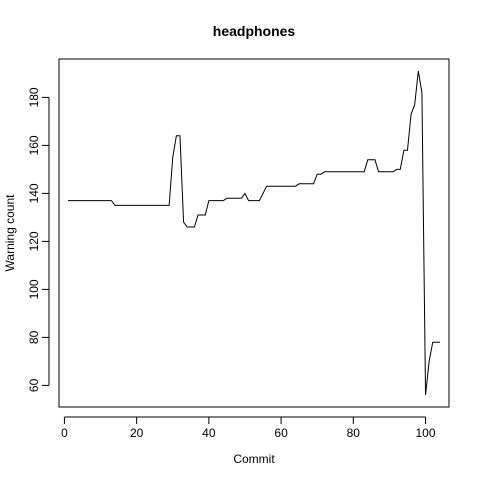  I want to click on y-tick-label: 100, so click(34, 289).